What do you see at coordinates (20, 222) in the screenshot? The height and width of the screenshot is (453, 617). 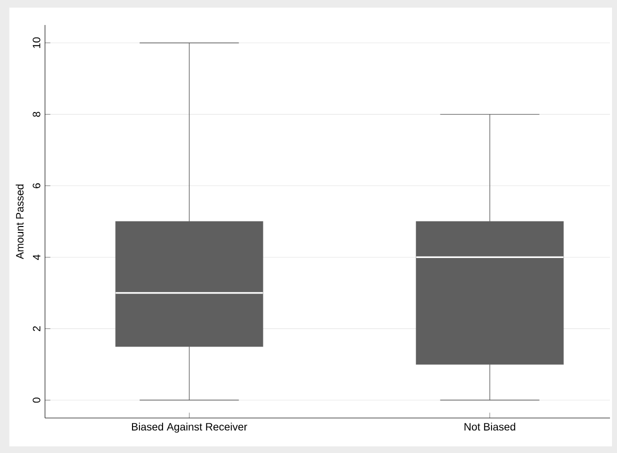 I see `y-axis-title: Amount Passed` at bounding box center [20, 222].